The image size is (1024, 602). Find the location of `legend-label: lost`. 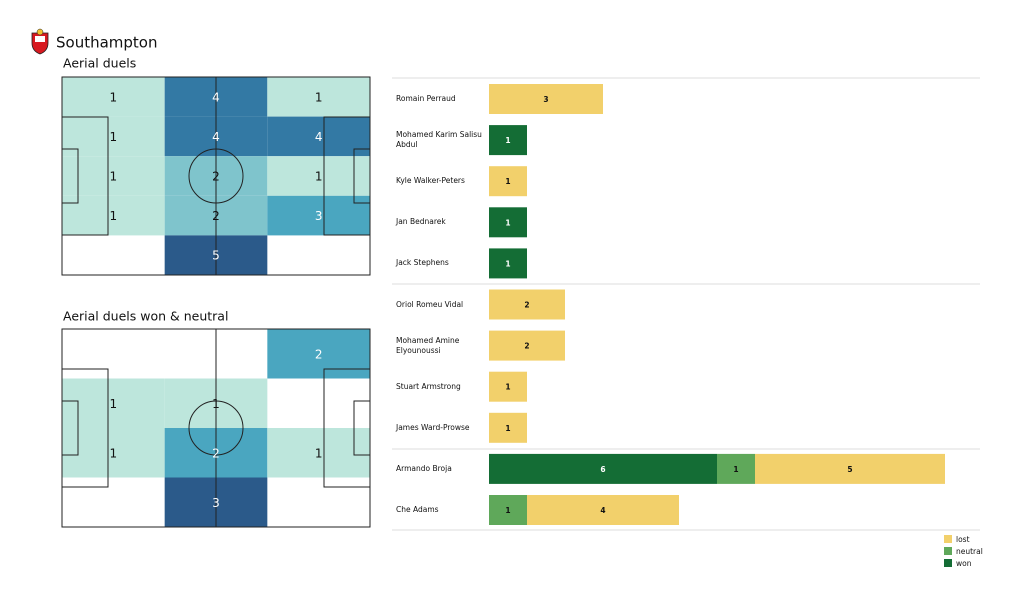

legend-label: lost is located at coordinates (963, 539).